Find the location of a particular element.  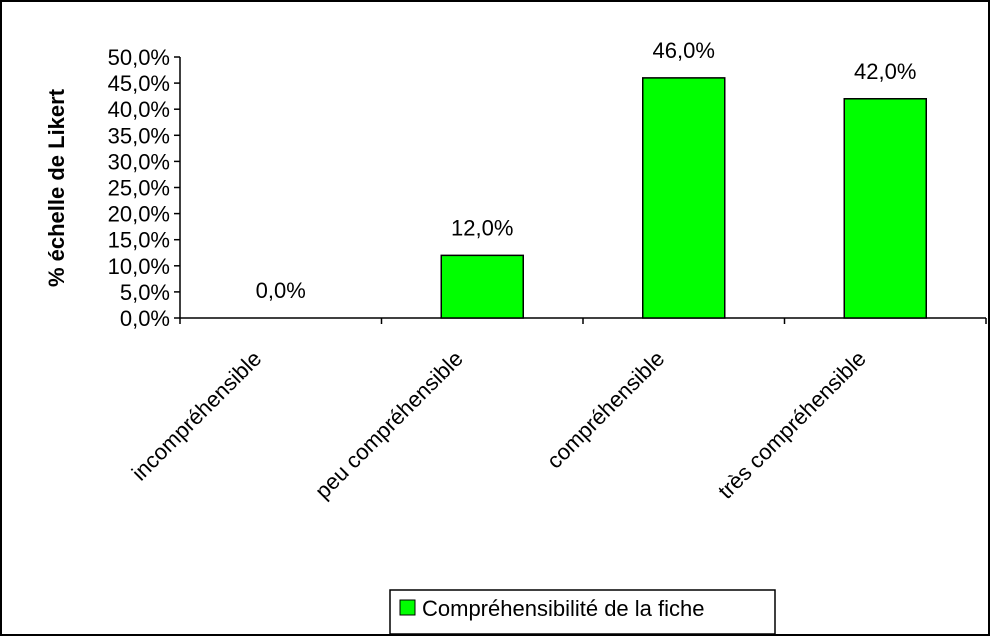

y-tick-label: 30,0% is located at coordinates (139, 161).